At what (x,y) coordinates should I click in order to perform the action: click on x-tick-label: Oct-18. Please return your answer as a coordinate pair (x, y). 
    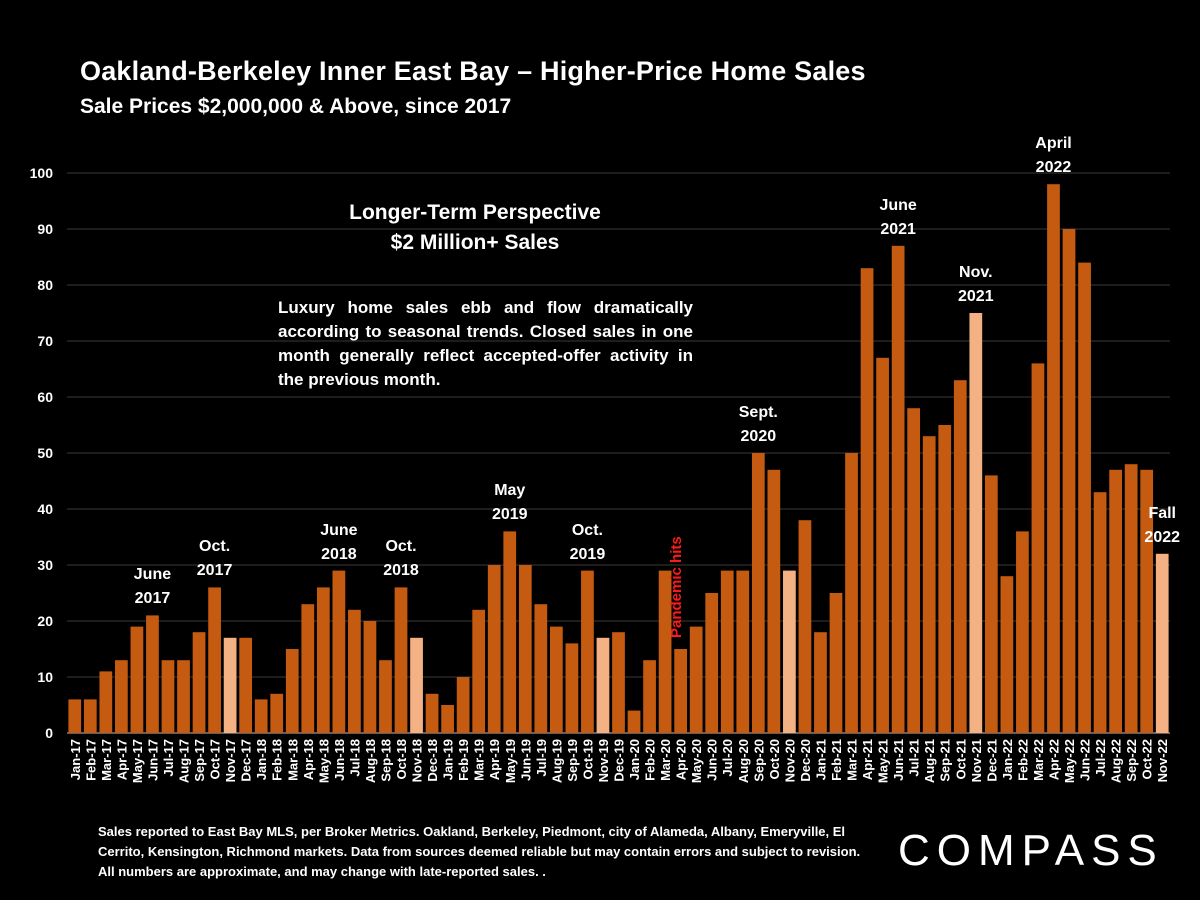
    Looking at the image, I should click on (401, 759).